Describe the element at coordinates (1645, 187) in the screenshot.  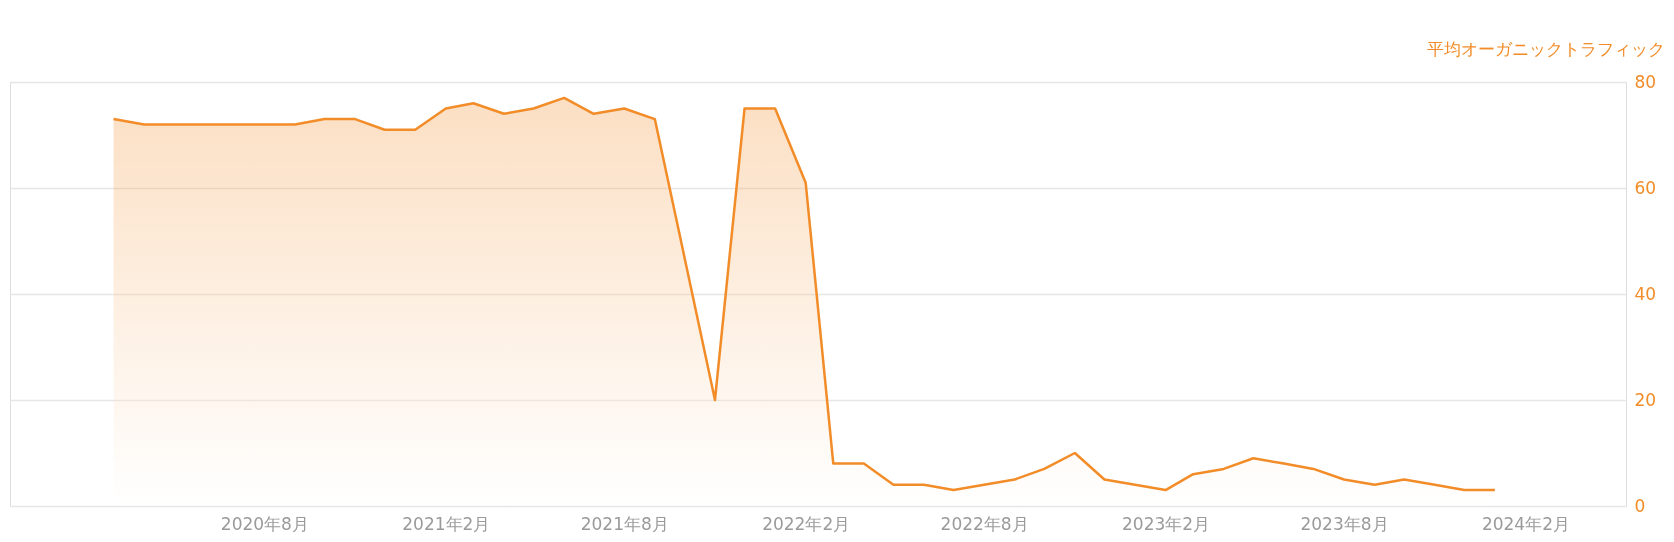
I see `y-tick-label: 60` at that location.